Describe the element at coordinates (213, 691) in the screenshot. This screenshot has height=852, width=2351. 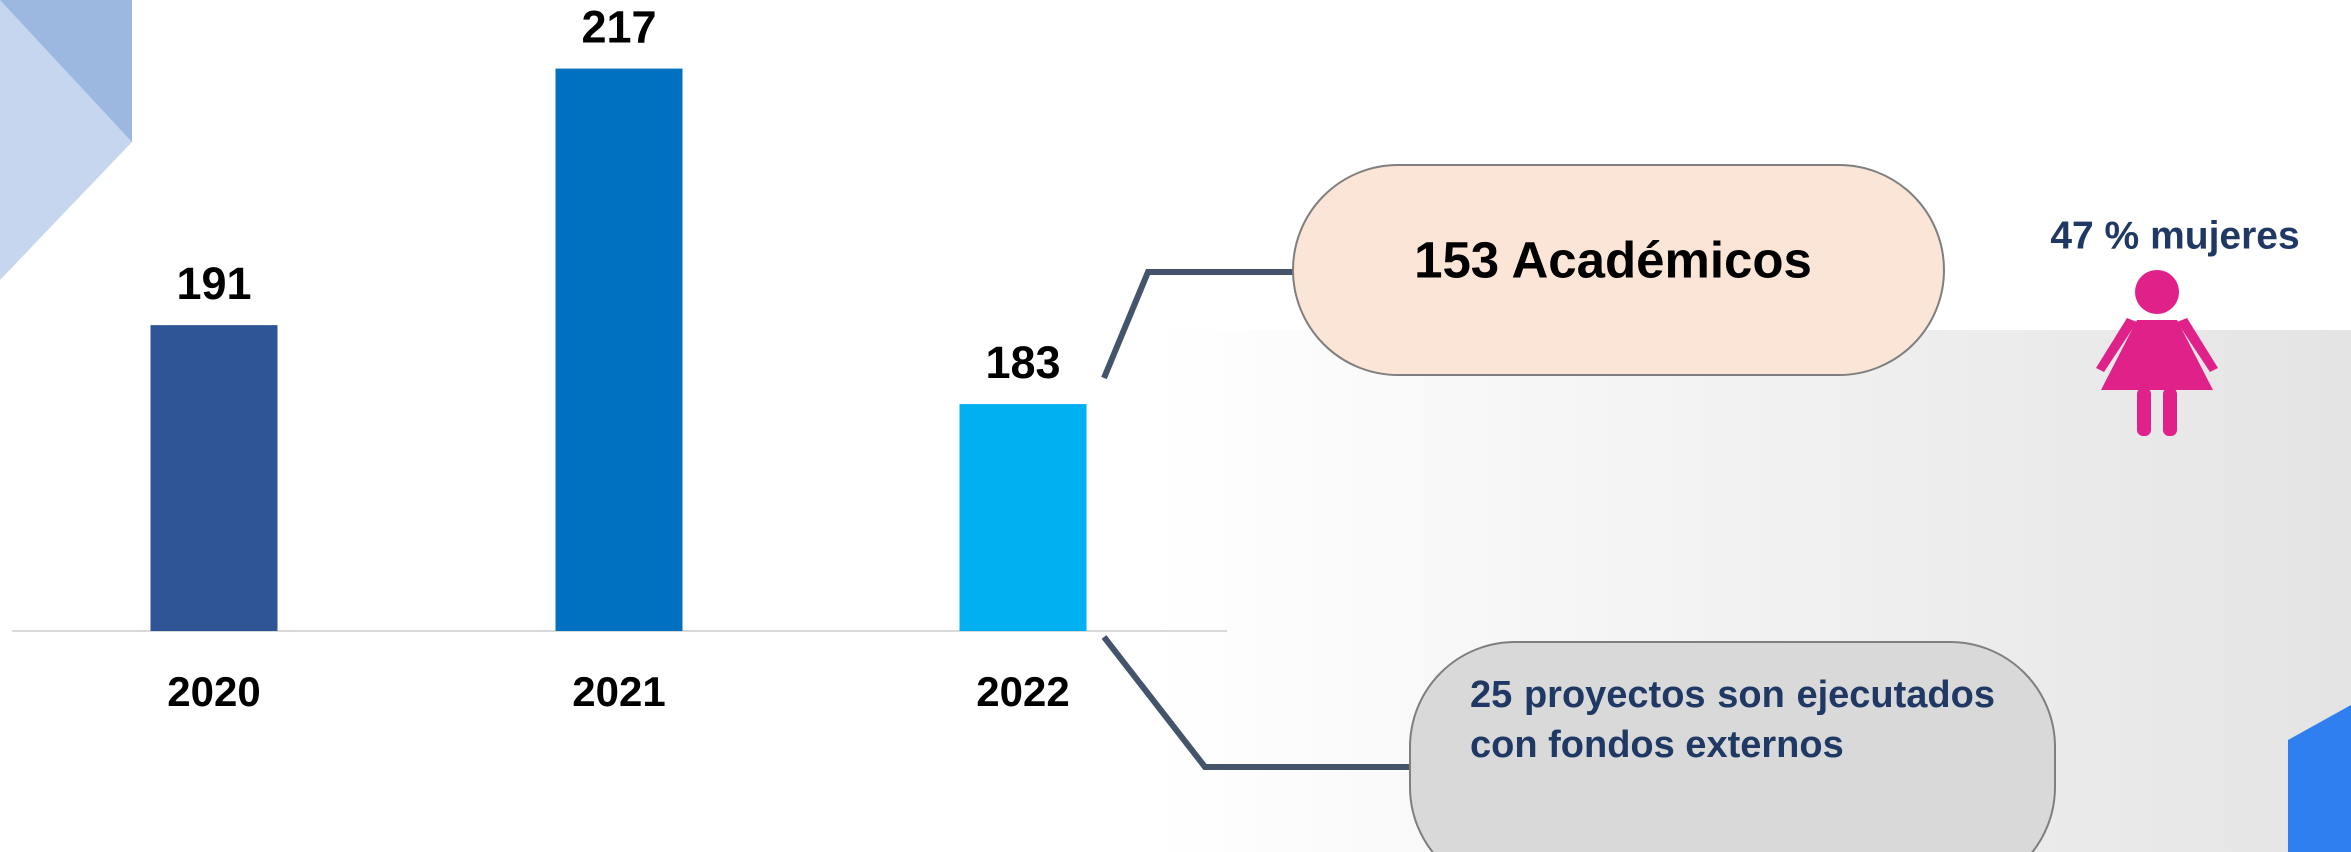
I see `x-tick-label: 2020` at that location.